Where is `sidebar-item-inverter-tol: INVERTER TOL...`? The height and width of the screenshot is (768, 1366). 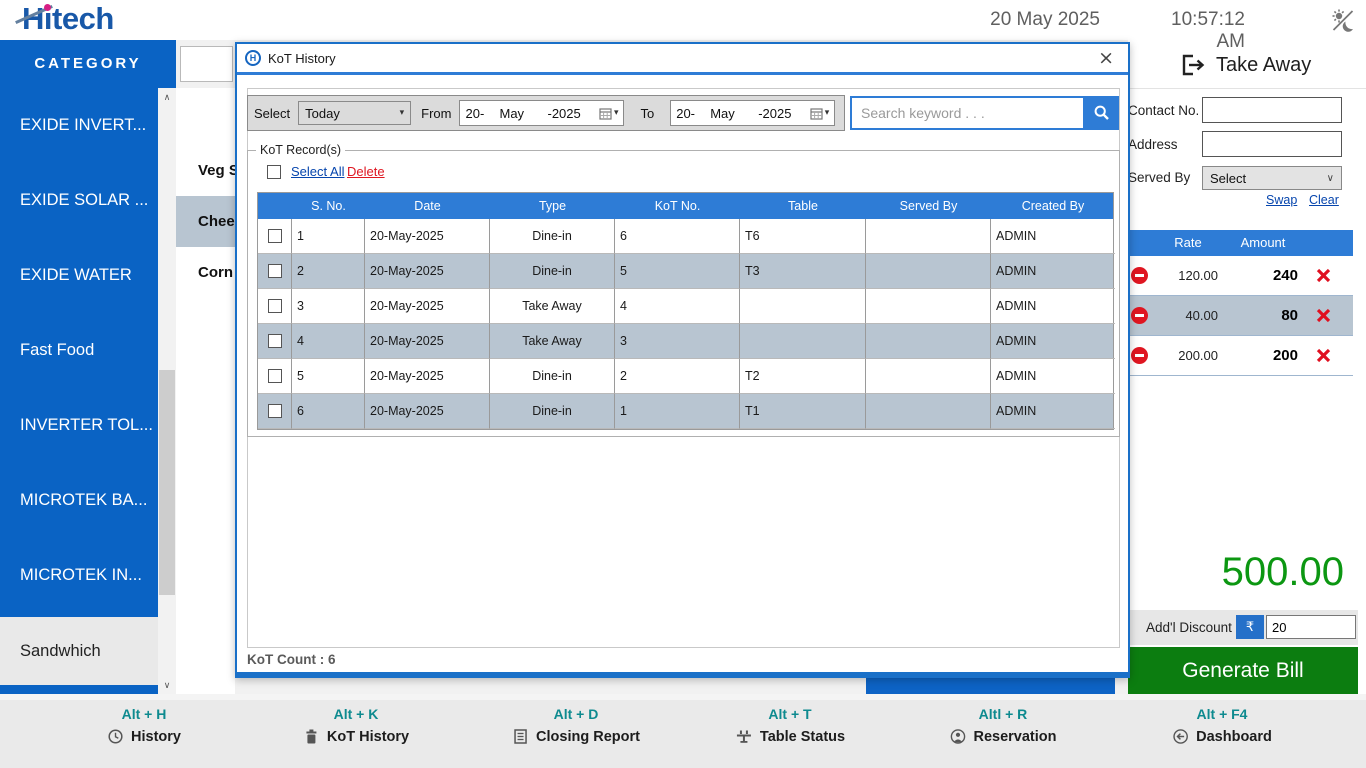 sidebar-item-inverter-tol: INVERTER TOL... is located at coordinates (86, 425).